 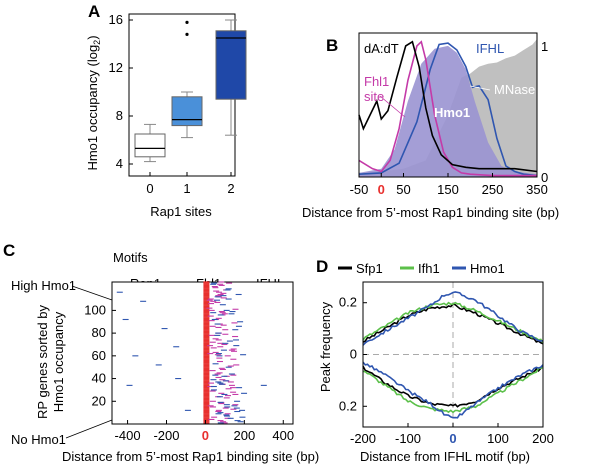 What do you see at coordinates (452, 112) in the screenshot?
I see `label-hmo1: Hmo1` at bounding box center [452, 112].